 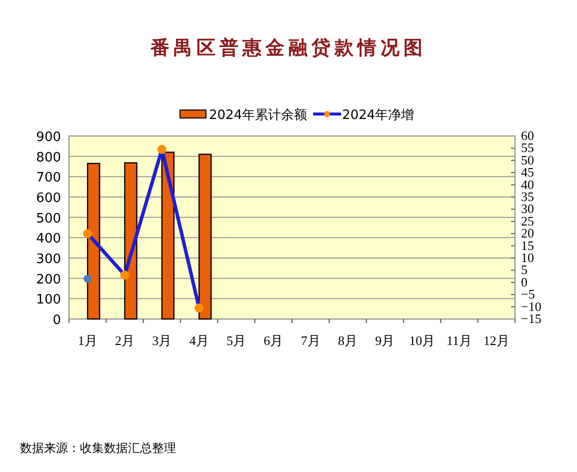 I want to click on y-tick-label: 300, so click(x=48, y=259).